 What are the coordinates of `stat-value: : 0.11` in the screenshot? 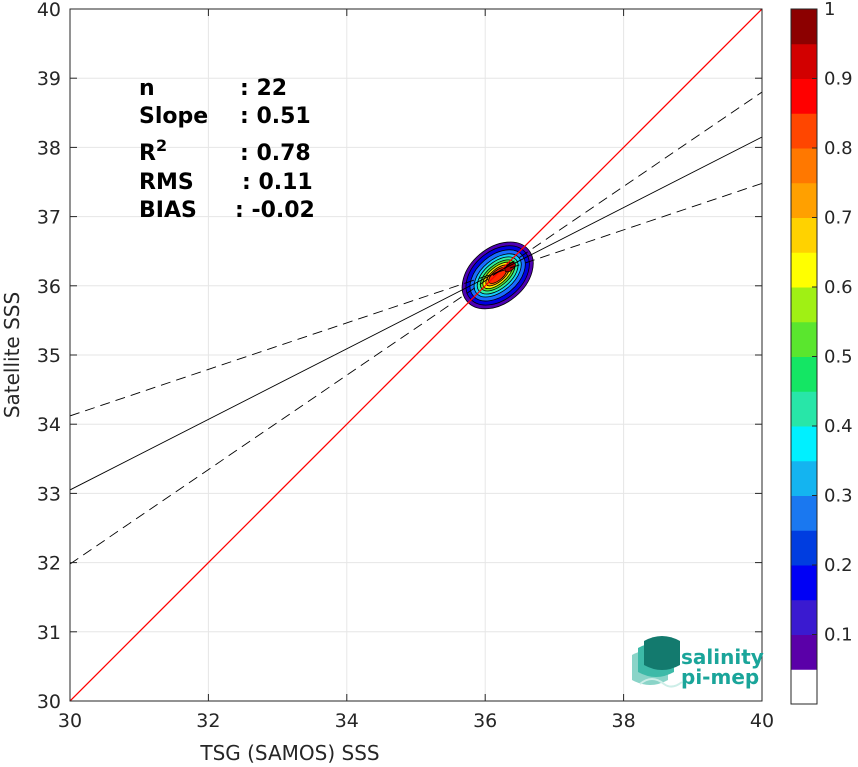 It's located at (277, 182).